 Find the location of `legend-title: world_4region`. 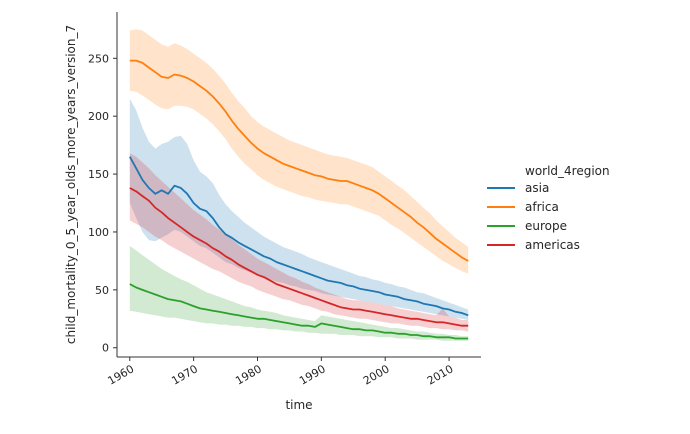

legend-title: world_4region is located at coordinates (567, 171).